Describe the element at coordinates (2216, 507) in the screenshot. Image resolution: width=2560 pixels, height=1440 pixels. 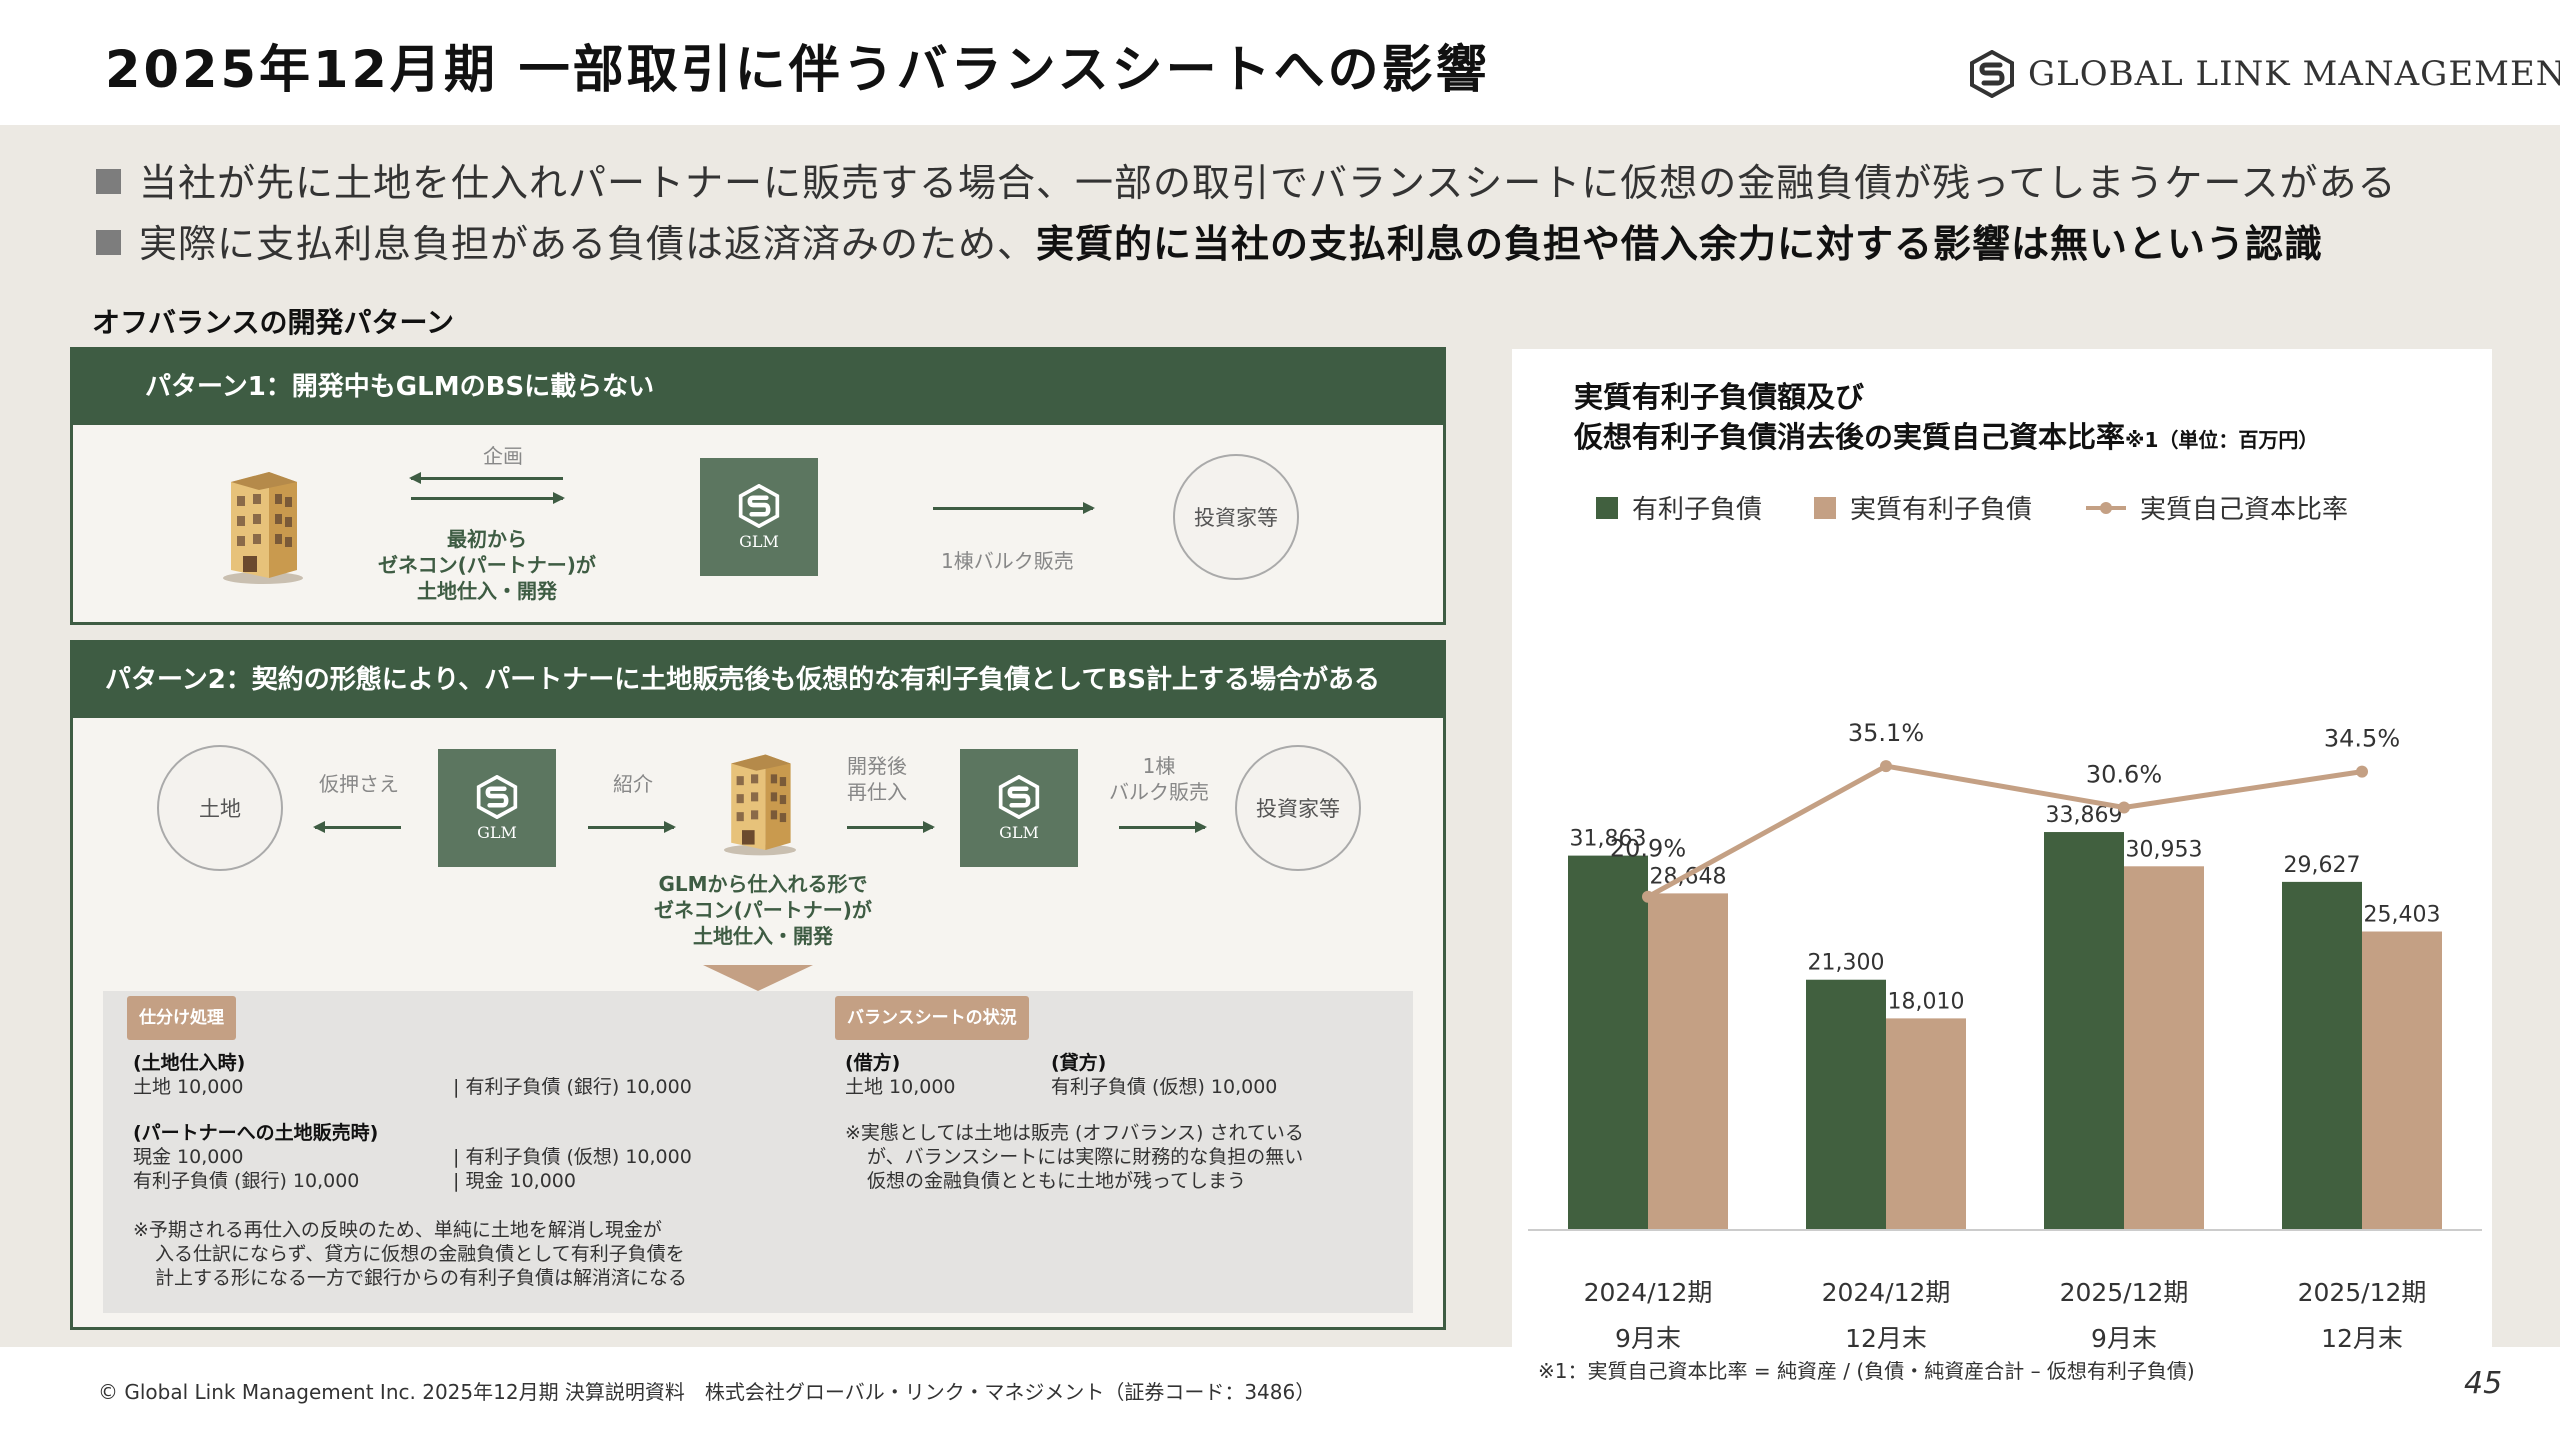
I see `legend-item-ratio: 実質自己資本比率` at that location.